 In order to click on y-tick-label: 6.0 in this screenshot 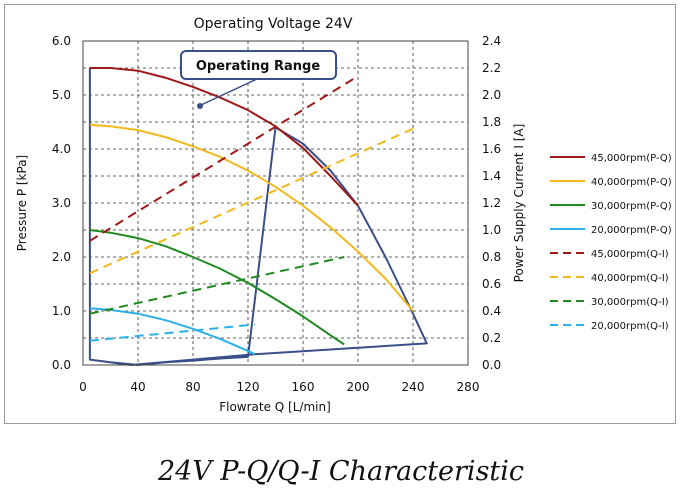, I will do `click(61, 41)`.